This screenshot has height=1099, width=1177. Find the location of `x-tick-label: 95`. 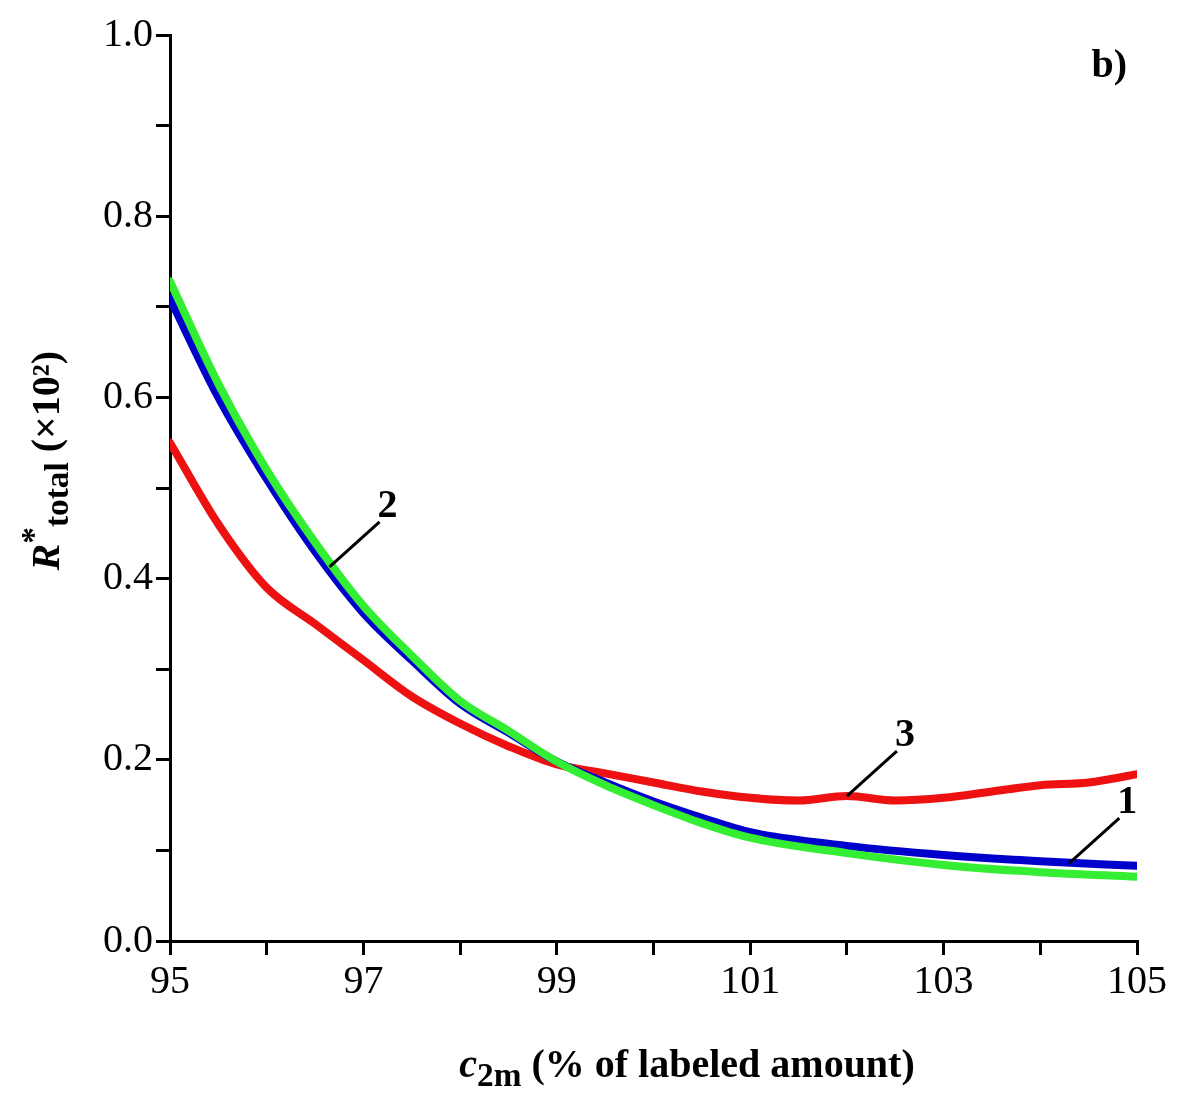

x-tick-label: 95 is located at coordinates (170, 979).